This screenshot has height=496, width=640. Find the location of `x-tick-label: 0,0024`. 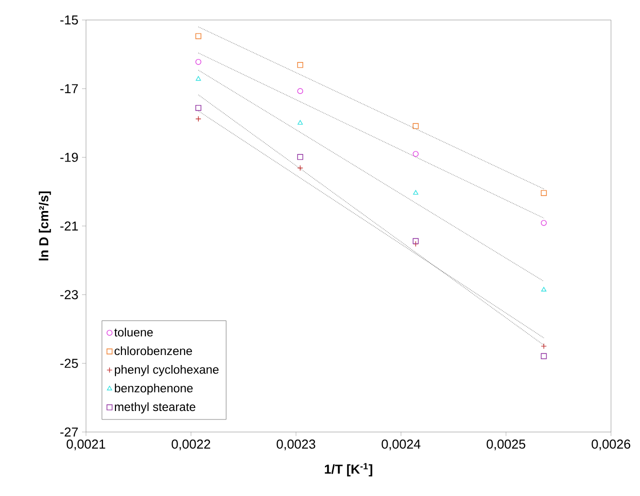

x-tick-label: 0,0024 is located at coordinates (401, 445).